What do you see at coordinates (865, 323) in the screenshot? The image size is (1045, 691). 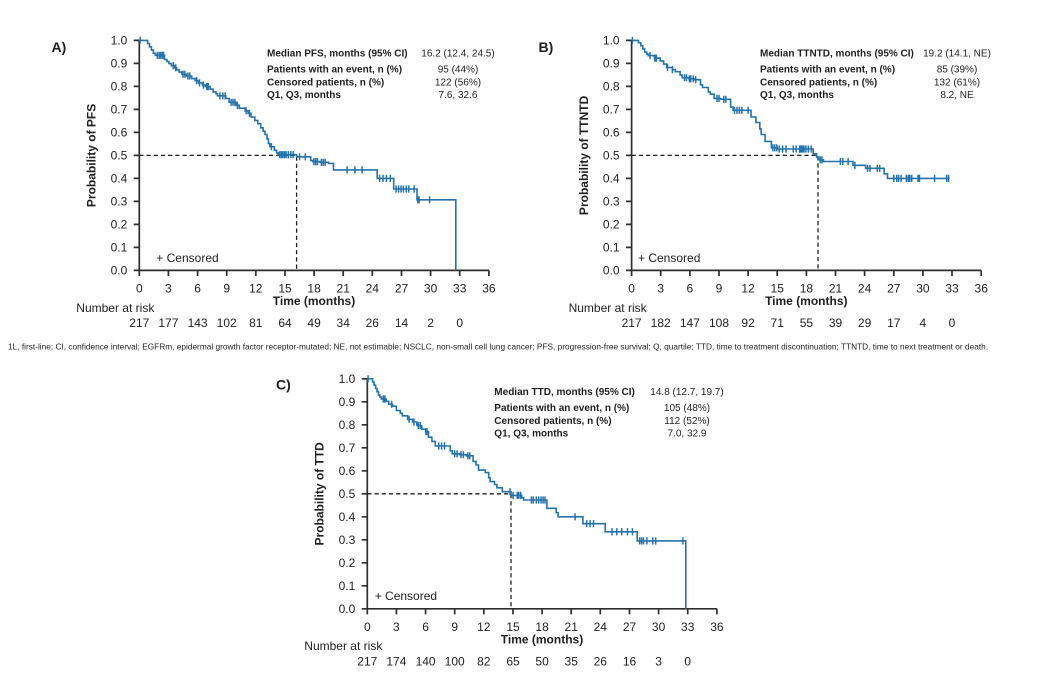 I see `svg-text: 29` at bounding box center [865, 323].